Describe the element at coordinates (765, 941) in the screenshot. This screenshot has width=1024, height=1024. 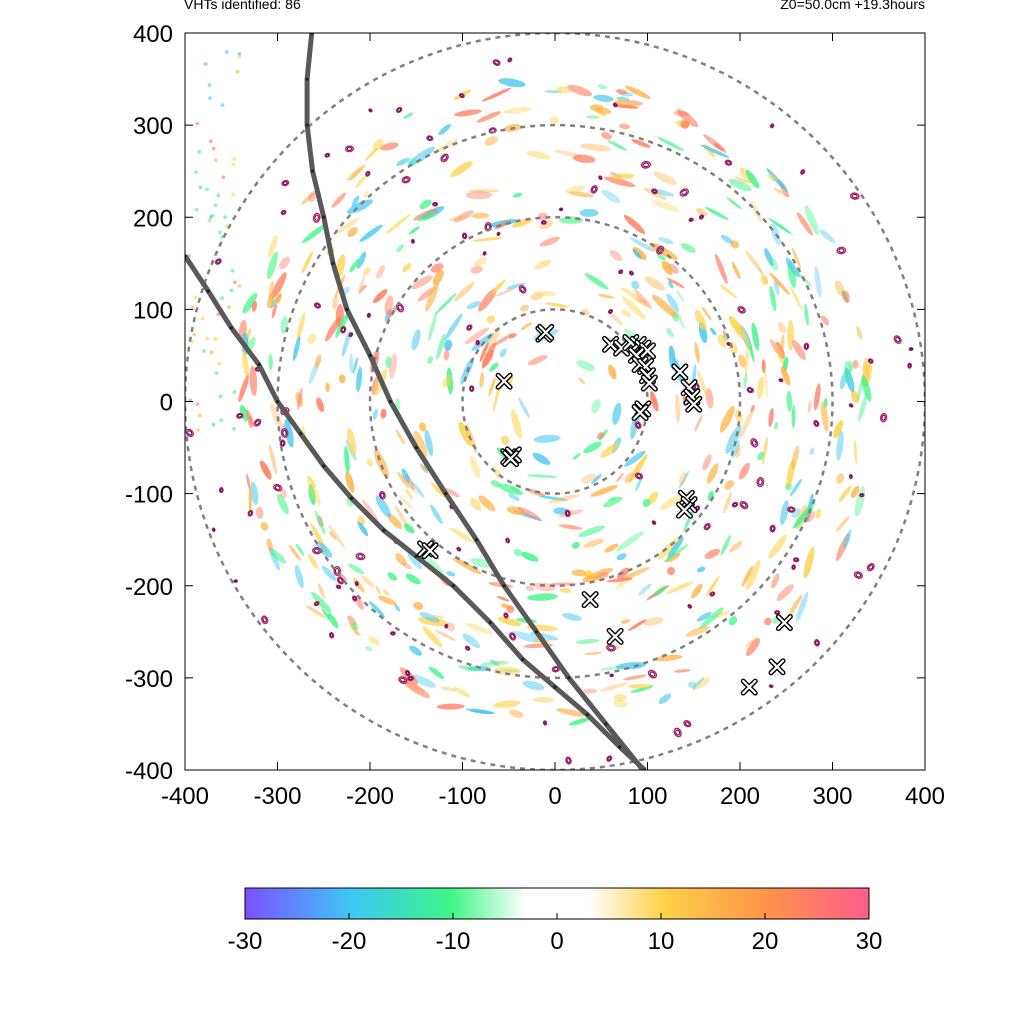
I see `colorbar-tick-label: 20` at that location.